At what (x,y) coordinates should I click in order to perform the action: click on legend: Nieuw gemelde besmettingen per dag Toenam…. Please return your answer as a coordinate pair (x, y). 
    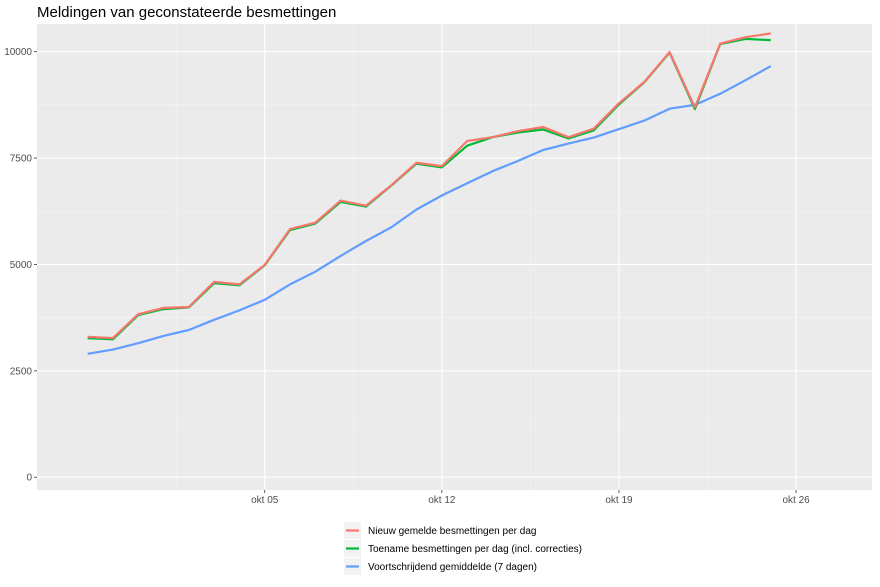
    Looking at the image, I should click on (463, 548).